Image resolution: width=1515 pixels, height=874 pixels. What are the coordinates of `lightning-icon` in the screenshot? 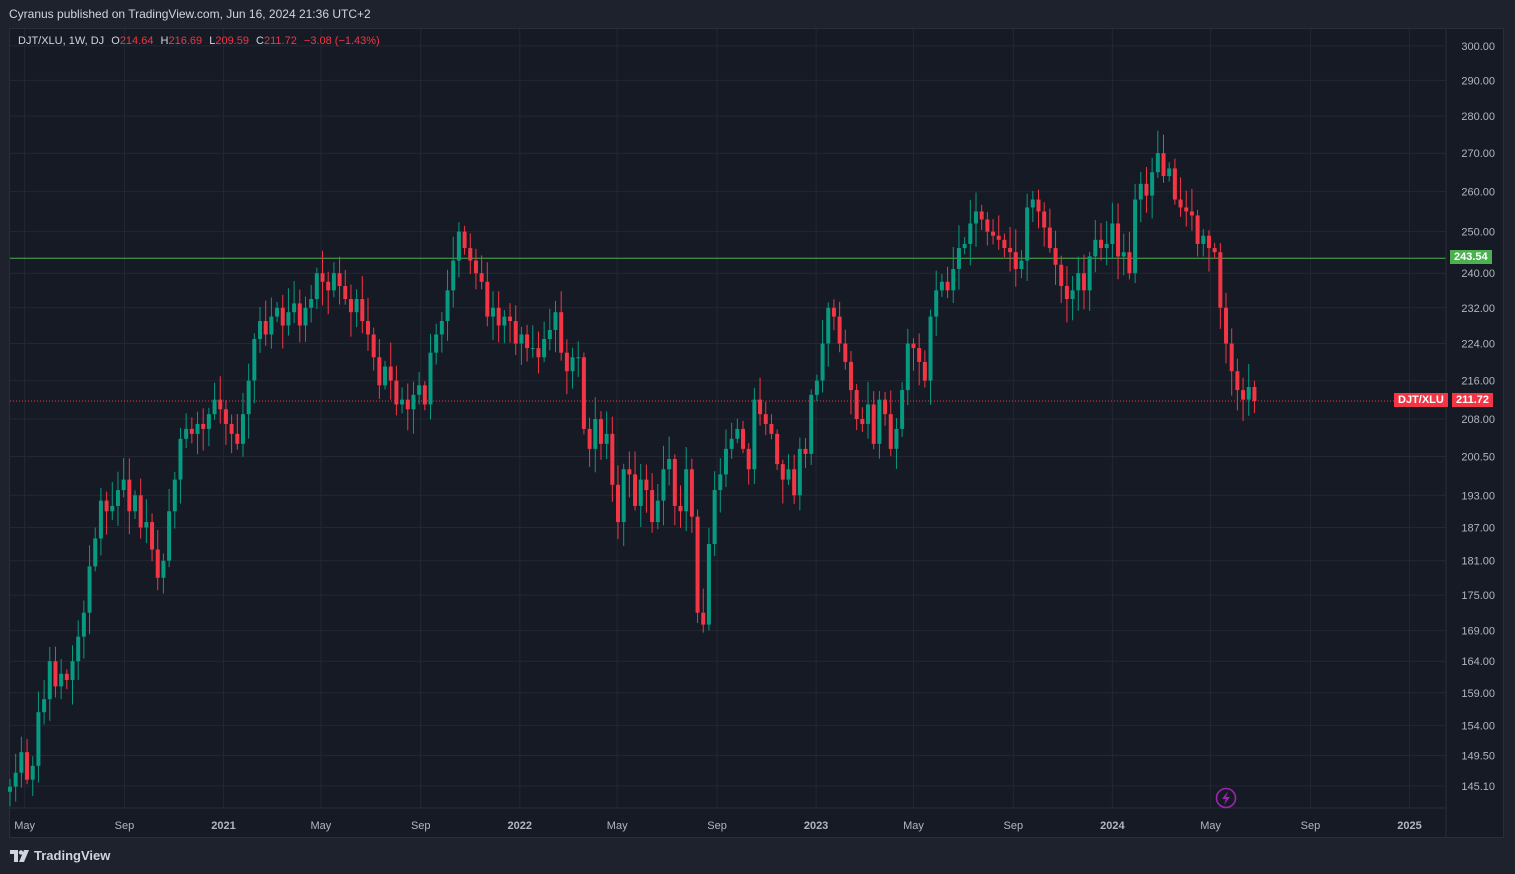 It's located at (1226, 798).